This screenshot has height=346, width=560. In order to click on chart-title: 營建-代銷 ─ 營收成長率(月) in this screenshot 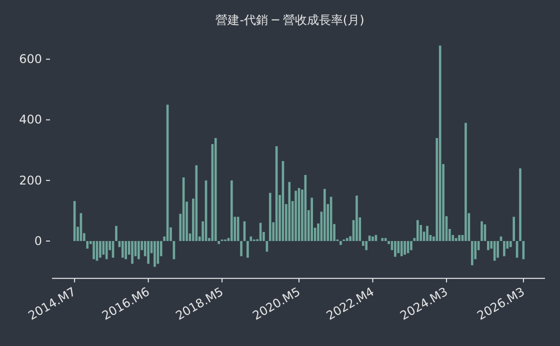, I will do `click(290, 20)`.